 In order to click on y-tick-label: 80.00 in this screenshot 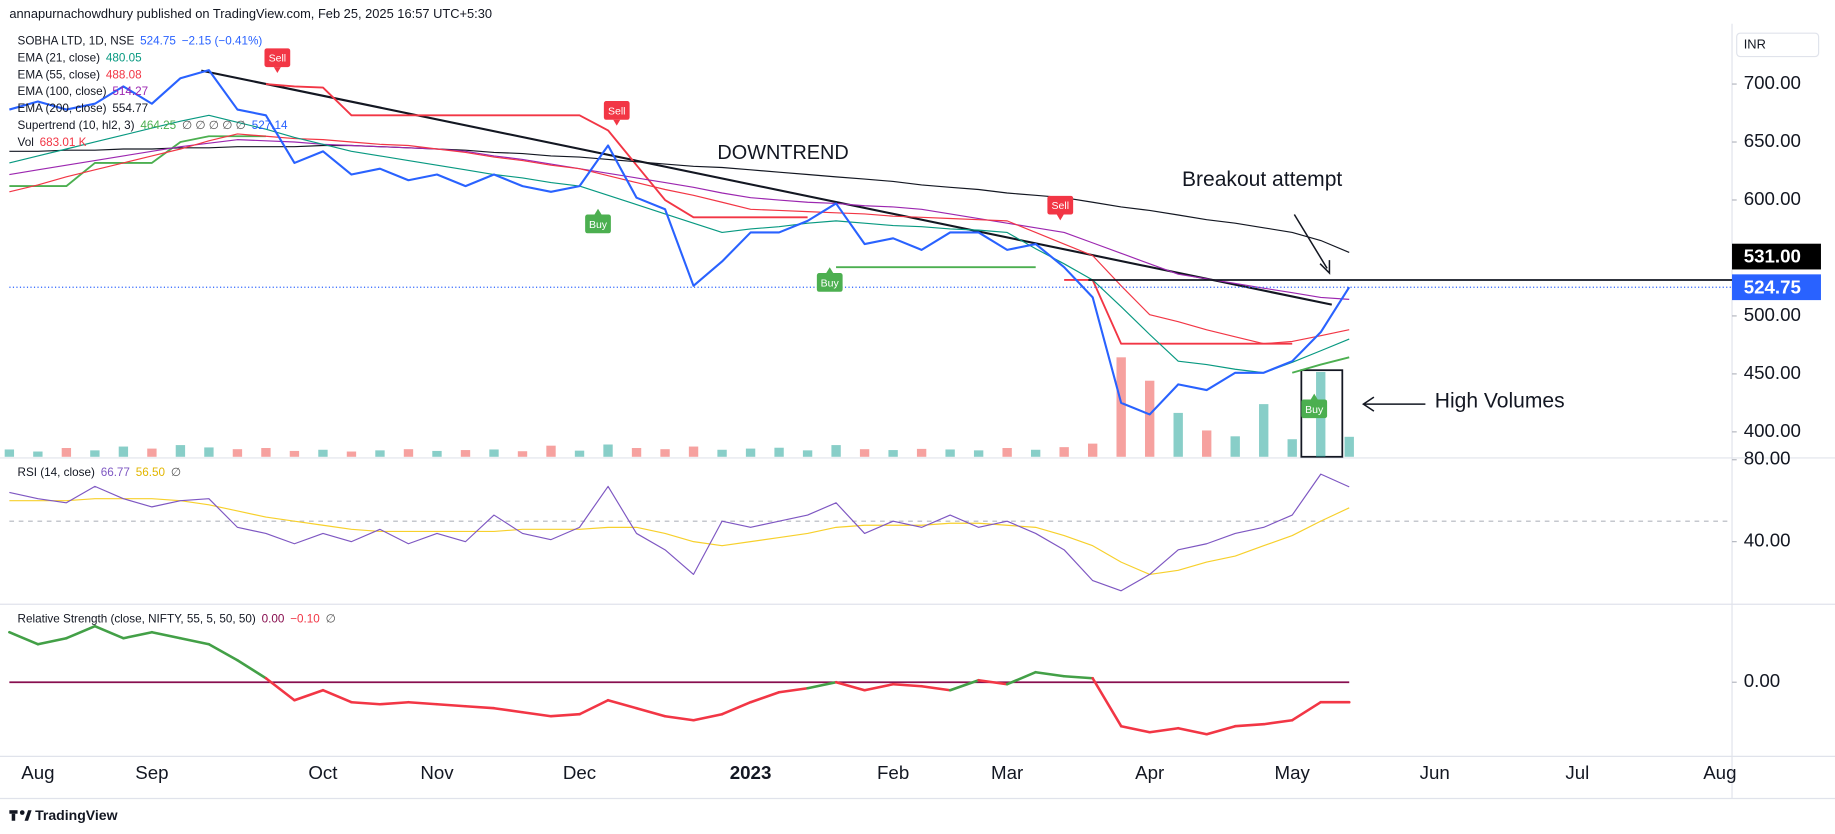, I will do `click(1767, 458)`.